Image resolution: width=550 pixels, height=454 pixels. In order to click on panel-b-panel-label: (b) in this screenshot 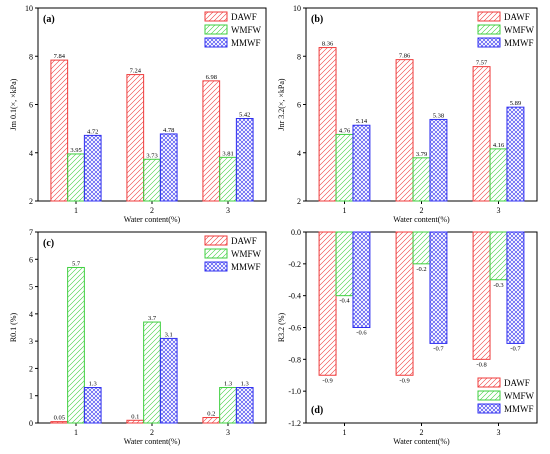, I will do `click(317, 19)`.